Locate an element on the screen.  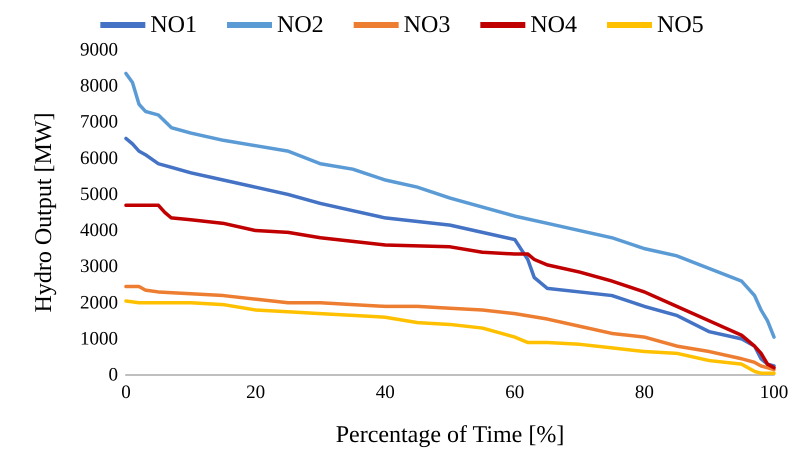
y-tick-label: 3000 is located at coordinates (99, 267).